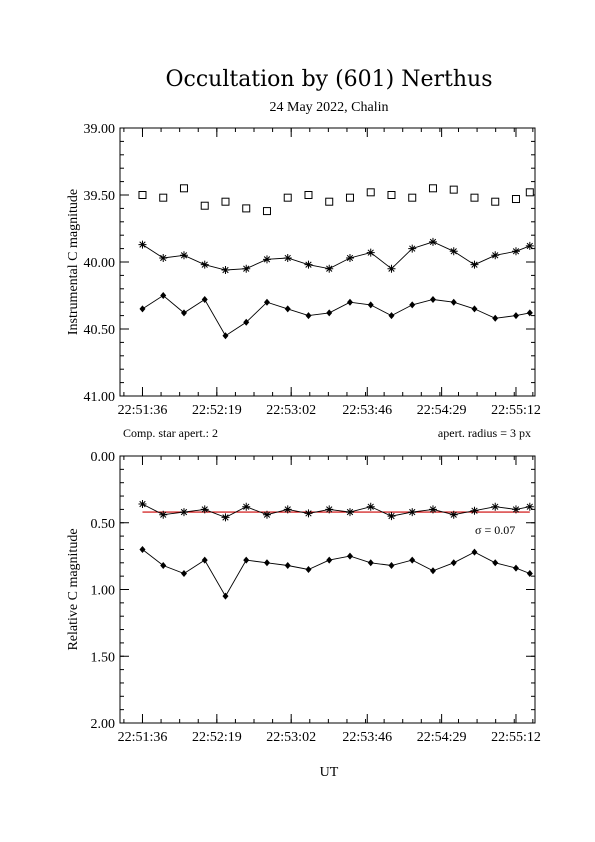  Describe the element at coordinates (100, 330) in the screenshot. I see `y-tick-label: 40.50` at that location.